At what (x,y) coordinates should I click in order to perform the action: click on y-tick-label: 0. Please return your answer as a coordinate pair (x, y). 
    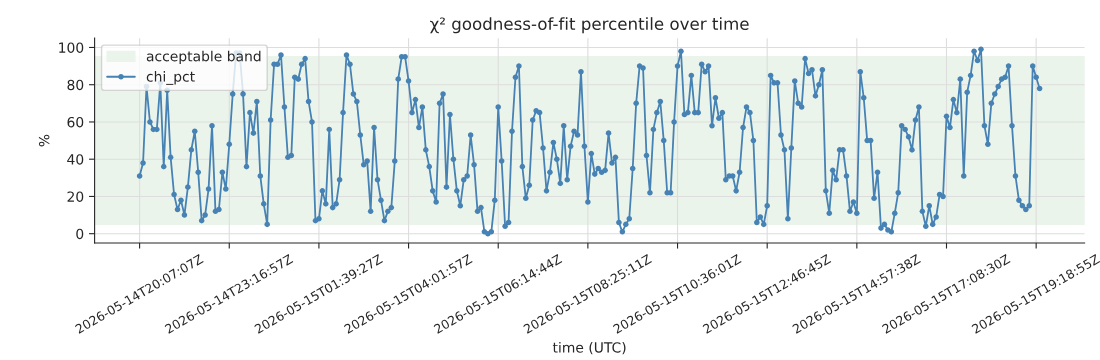
    Looking at the image, I should click on (80, 234).